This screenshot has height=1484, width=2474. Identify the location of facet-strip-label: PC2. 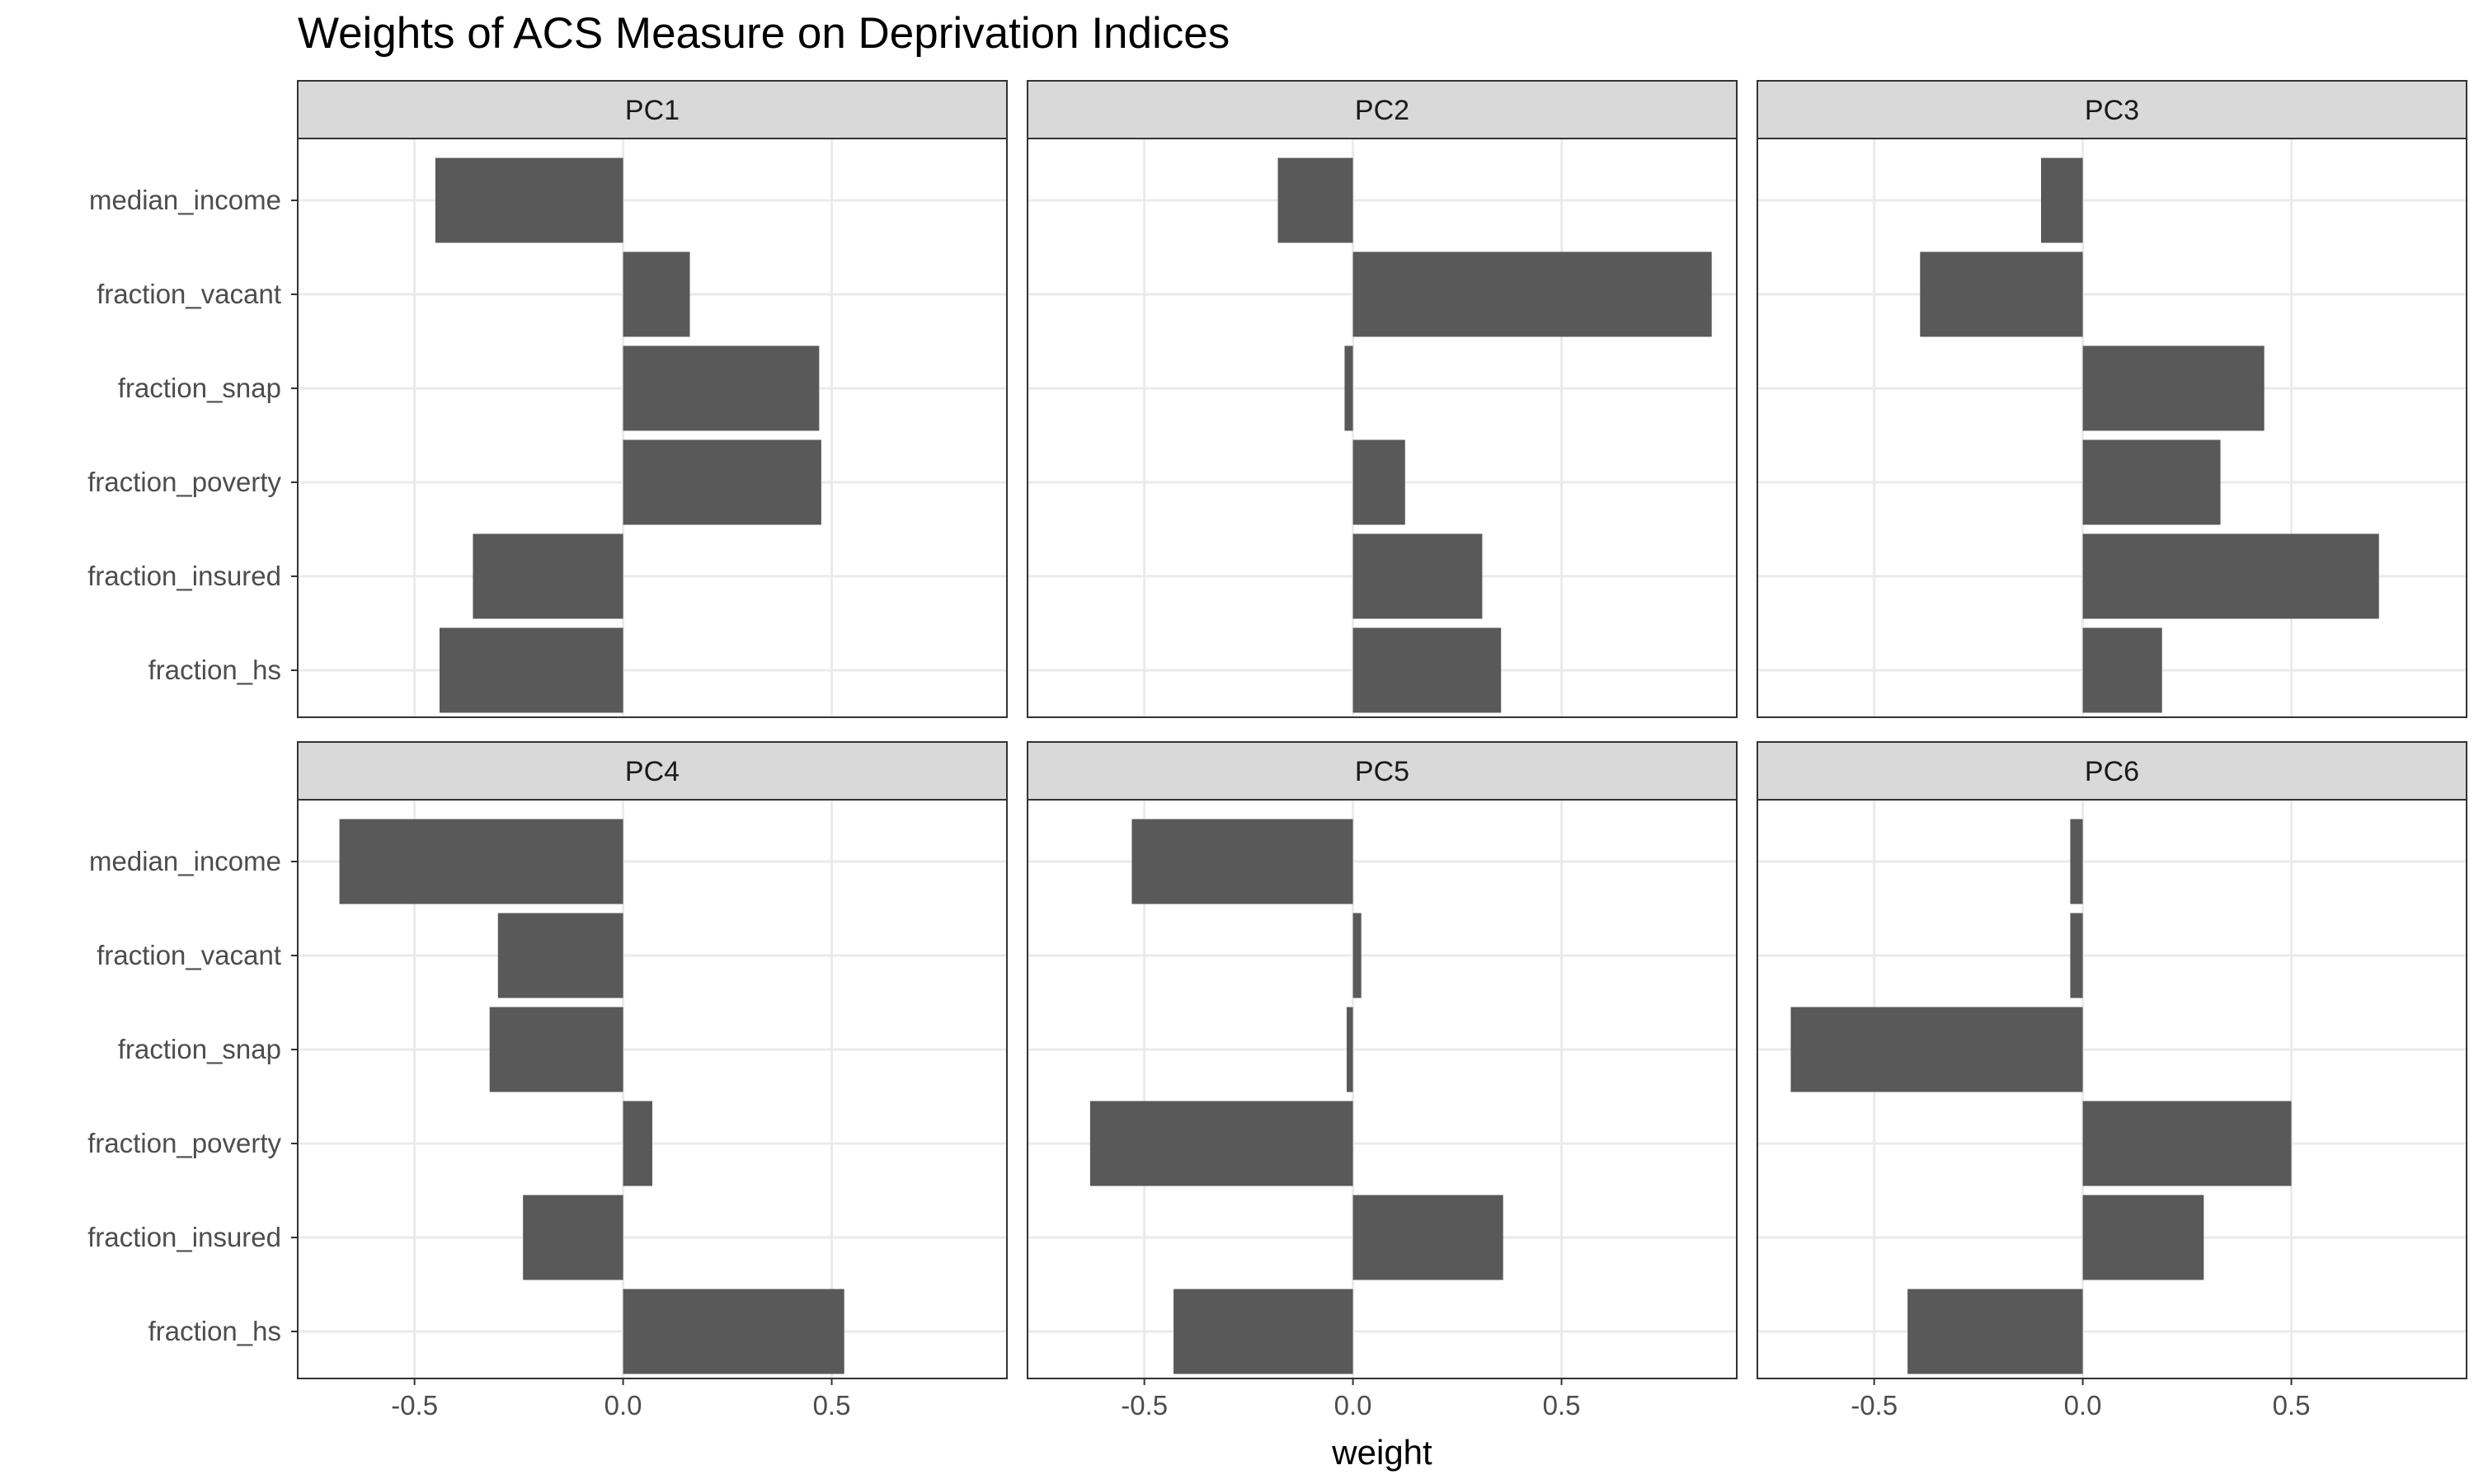
(1382, 111).